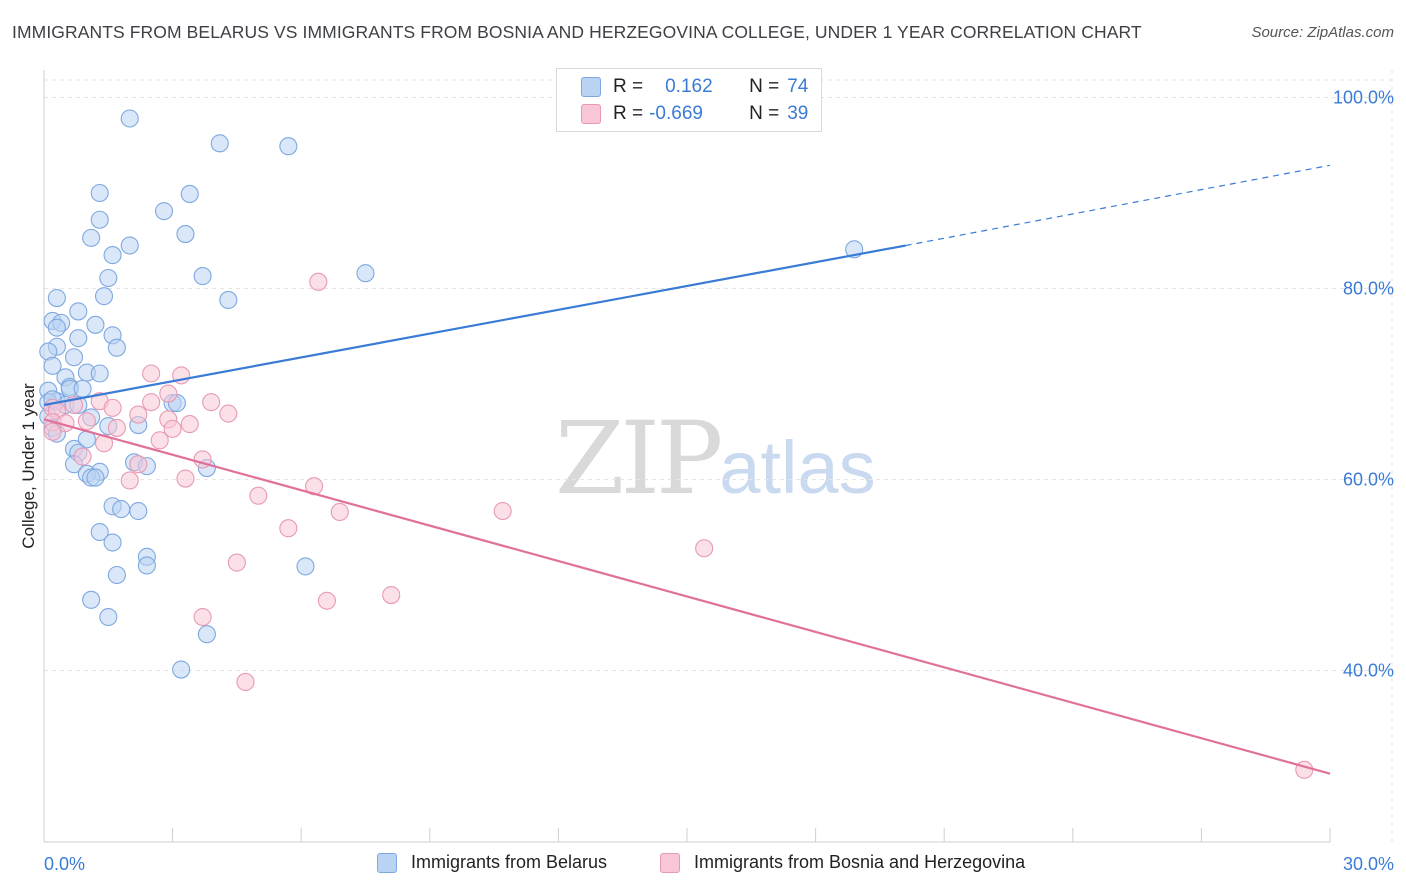  I want to click on bottom-legend-label: Immigrants from Bosnia and Herzegovina, so click(860, 862).